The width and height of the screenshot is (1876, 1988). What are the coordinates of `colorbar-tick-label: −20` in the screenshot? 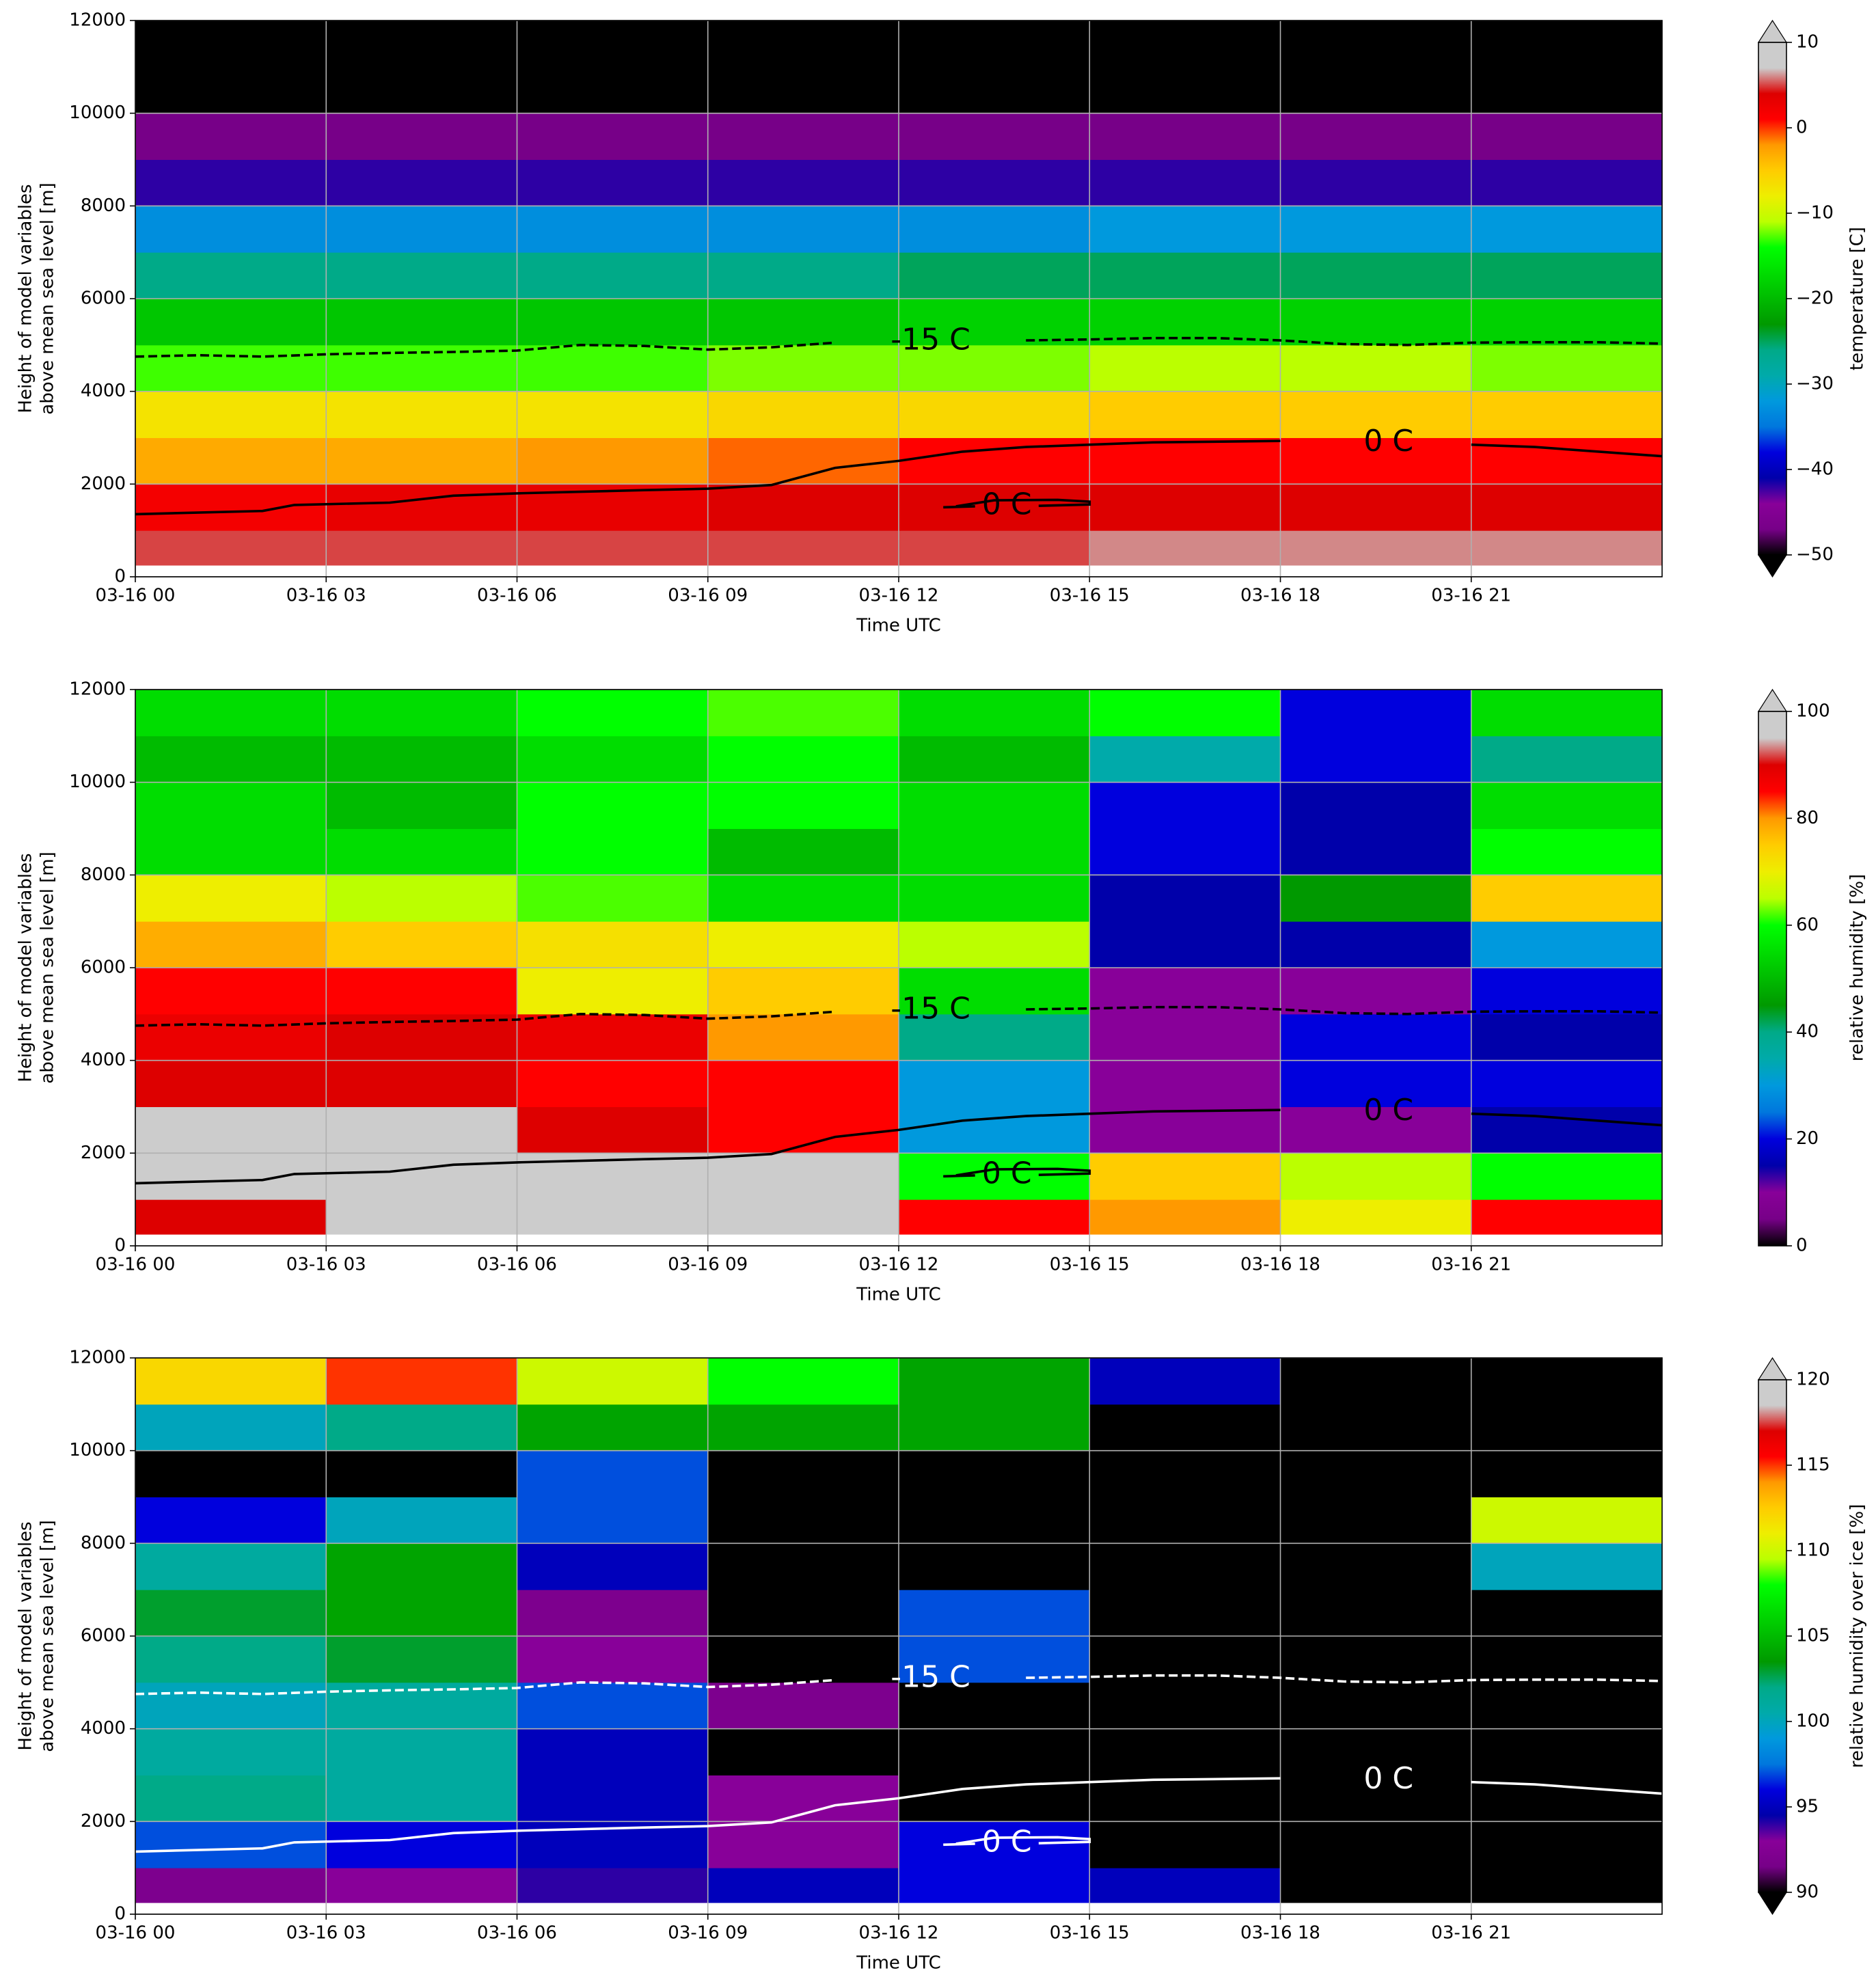 It's located at (1815, 298).